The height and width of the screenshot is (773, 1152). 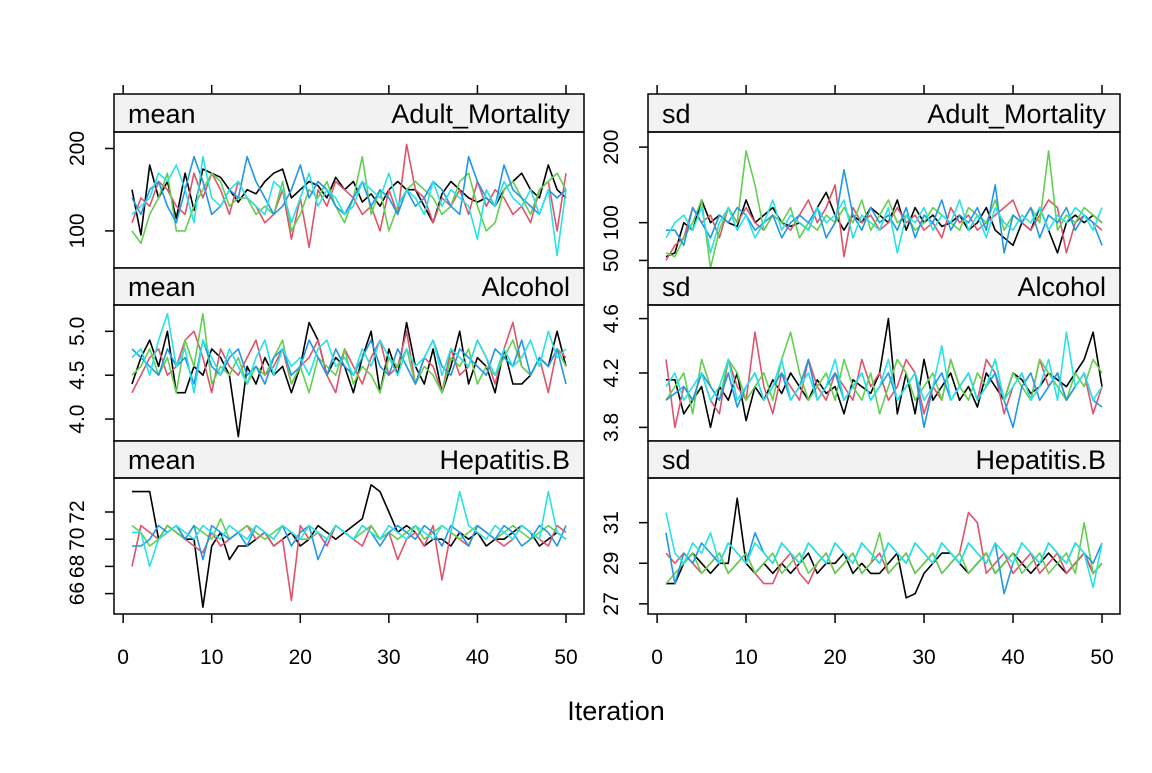 I want to click on y-tick-label: 5.0, so click(x=77, y=331).